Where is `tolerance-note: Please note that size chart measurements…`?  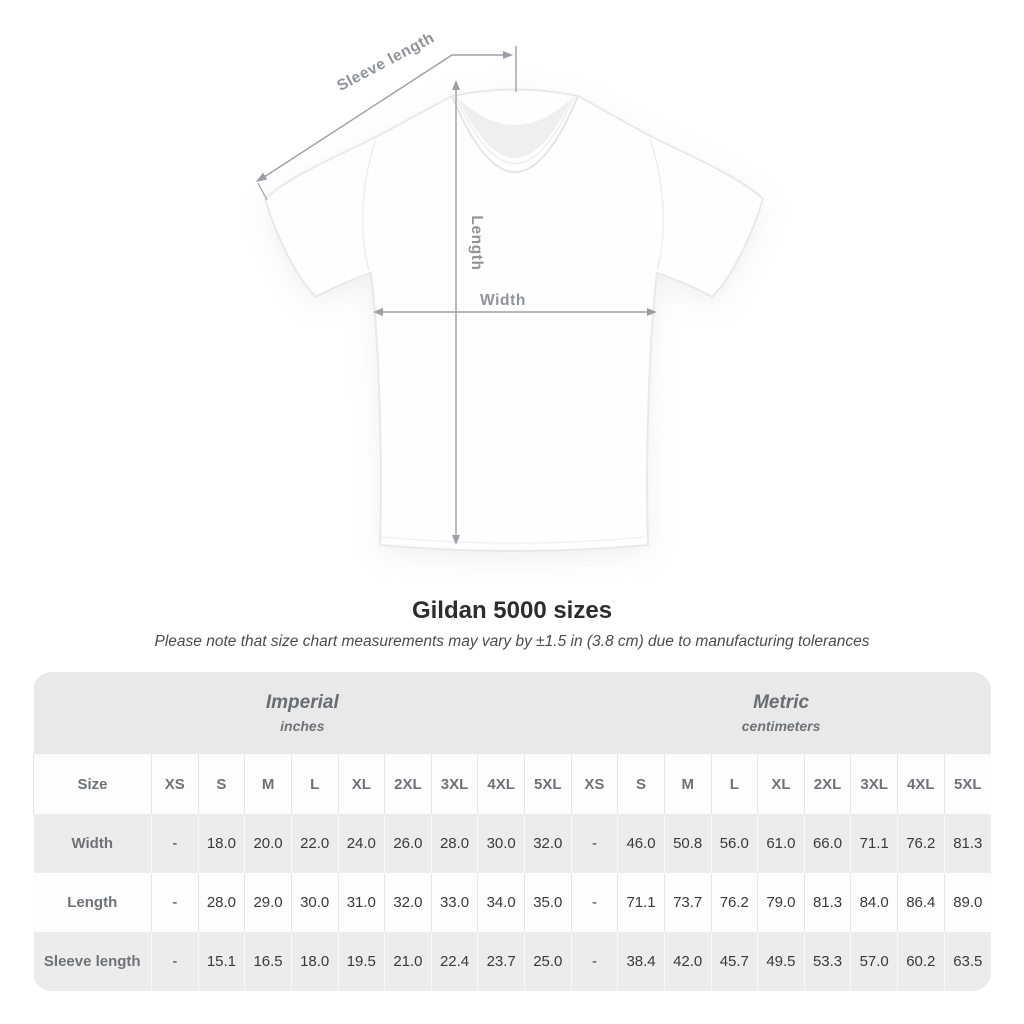
tolerance-note: Please note that size chart measurements… is located at coordinates (512, 641).